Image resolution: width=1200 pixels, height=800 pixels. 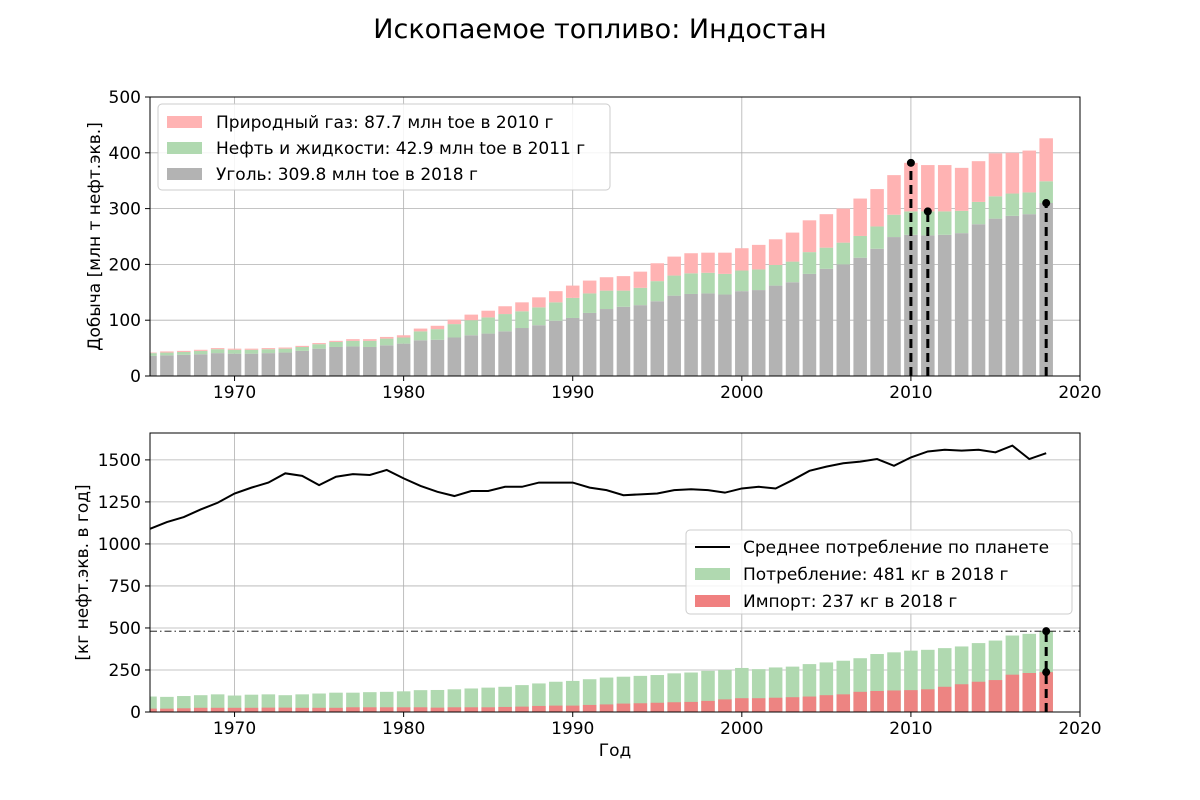 I want to click on legend-box, so click(x=879, y=572).